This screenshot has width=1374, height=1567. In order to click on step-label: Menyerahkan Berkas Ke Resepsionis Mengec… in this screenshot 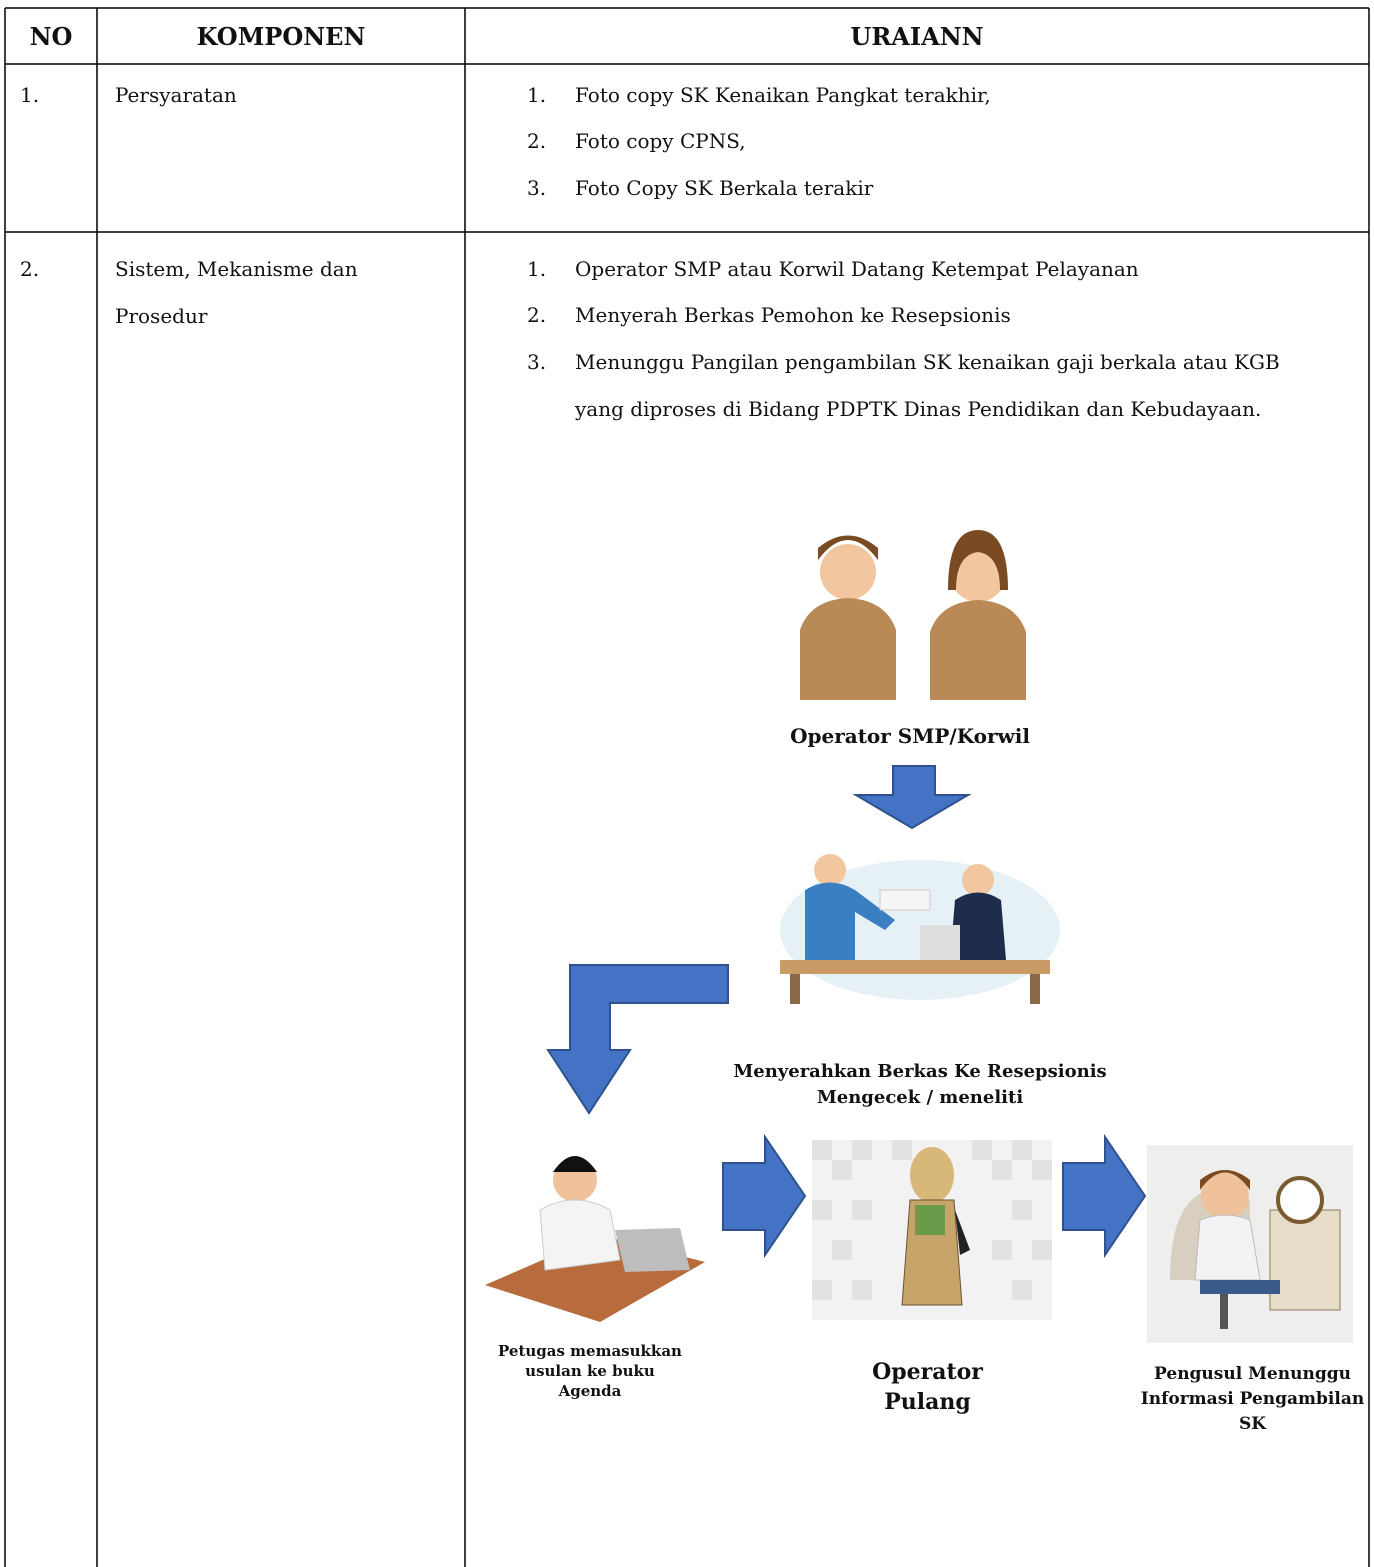, I will do `click(920, 1085)`.